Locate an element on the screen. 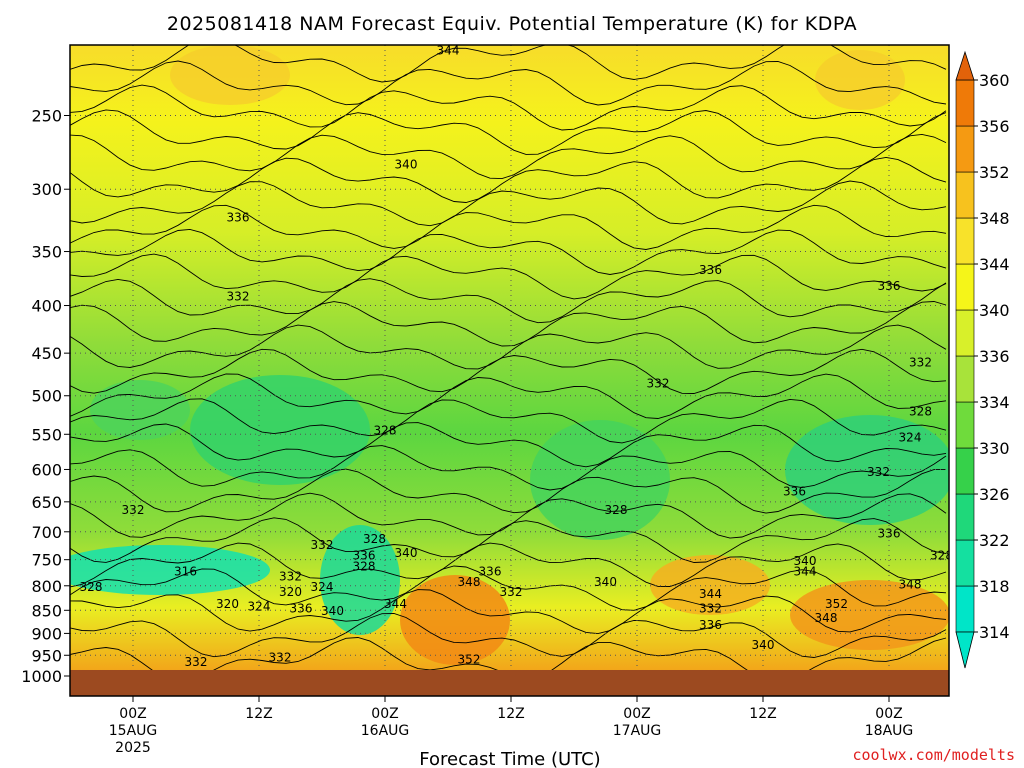 This screenshot has height=768, width=1024. x-axis-label: Forecast Time (UTC) is located at coordinates (509, 758).